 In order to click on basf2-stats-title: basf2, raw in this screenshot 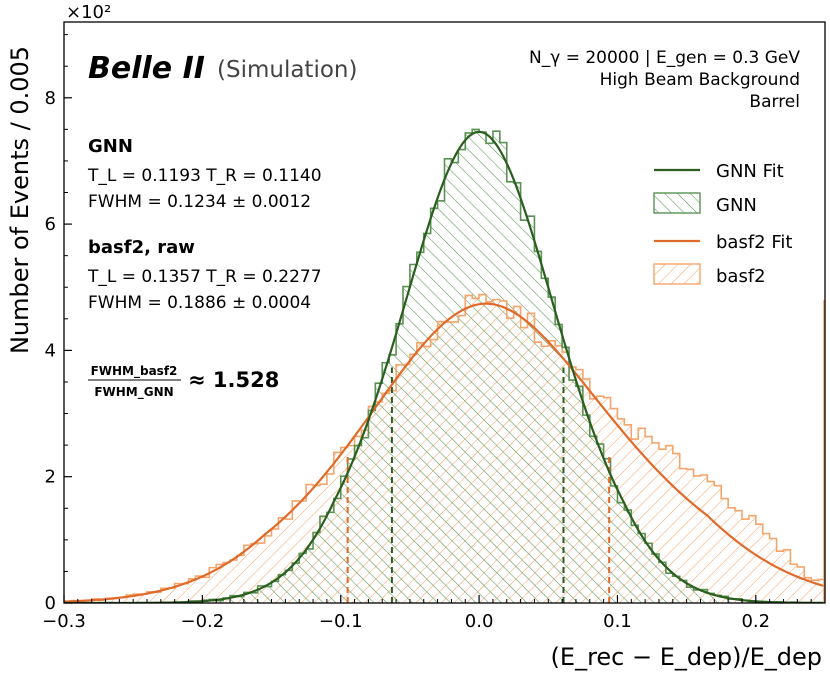, I will do `click(141, 247)`.